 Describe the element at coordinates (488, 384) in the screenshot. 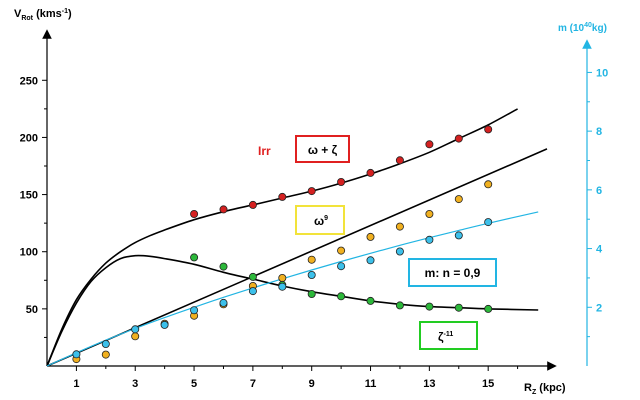

I see `x-tick-label: 15` at that location.